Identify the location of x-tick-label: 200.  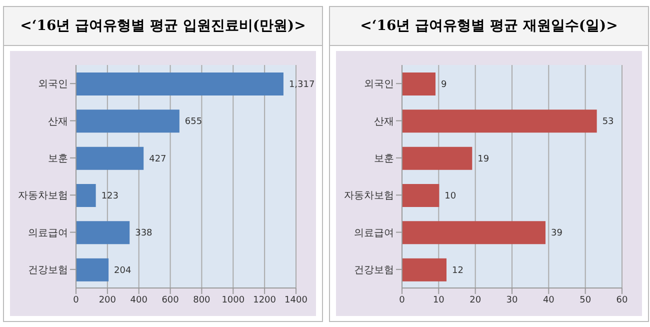
(107, 300).